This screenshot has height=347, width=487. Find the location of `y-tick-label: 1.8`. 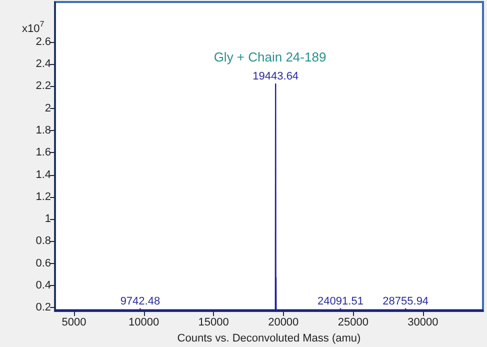

y-tick-label: 1.8 is located at coordinates (43, 130).